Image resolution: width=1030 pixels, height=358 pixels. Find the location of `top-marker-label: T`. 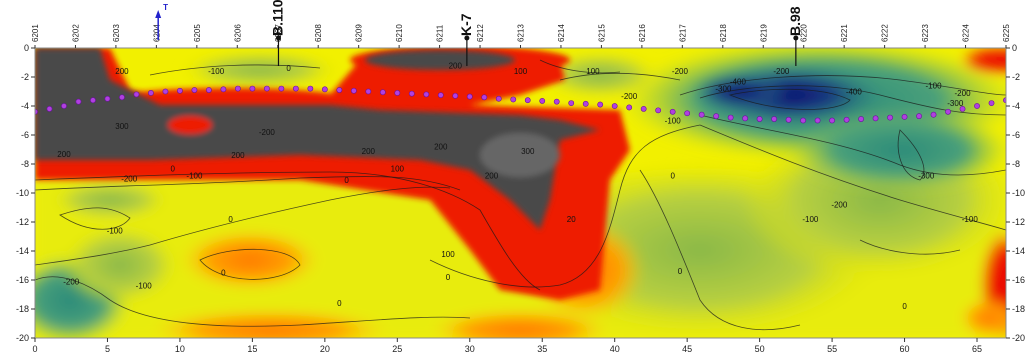

top-marker-label: T is located at coordinates (165, 7).